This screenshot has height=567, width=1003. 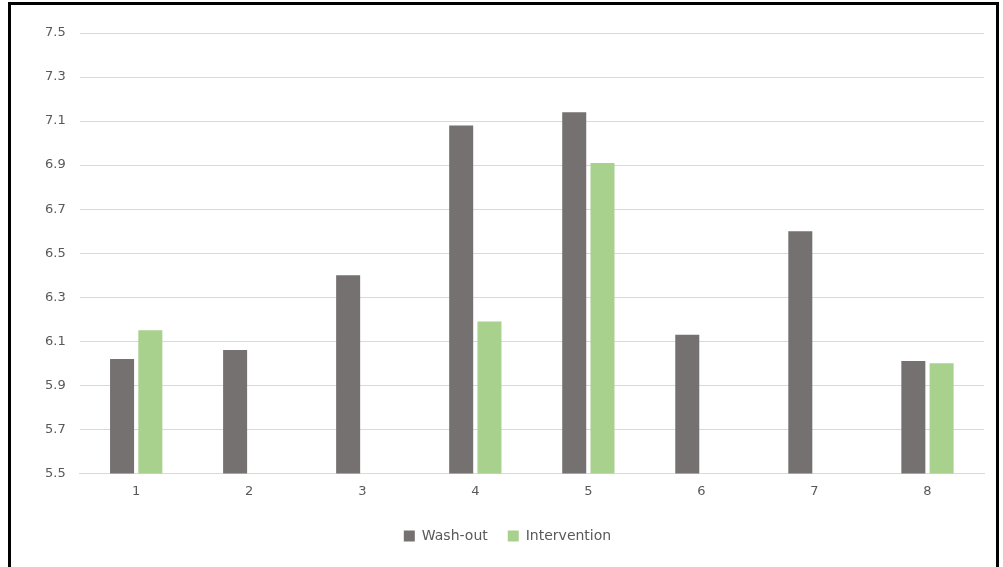 I want to click on y-tick-label: 6.7, so click(x=55, y=208).